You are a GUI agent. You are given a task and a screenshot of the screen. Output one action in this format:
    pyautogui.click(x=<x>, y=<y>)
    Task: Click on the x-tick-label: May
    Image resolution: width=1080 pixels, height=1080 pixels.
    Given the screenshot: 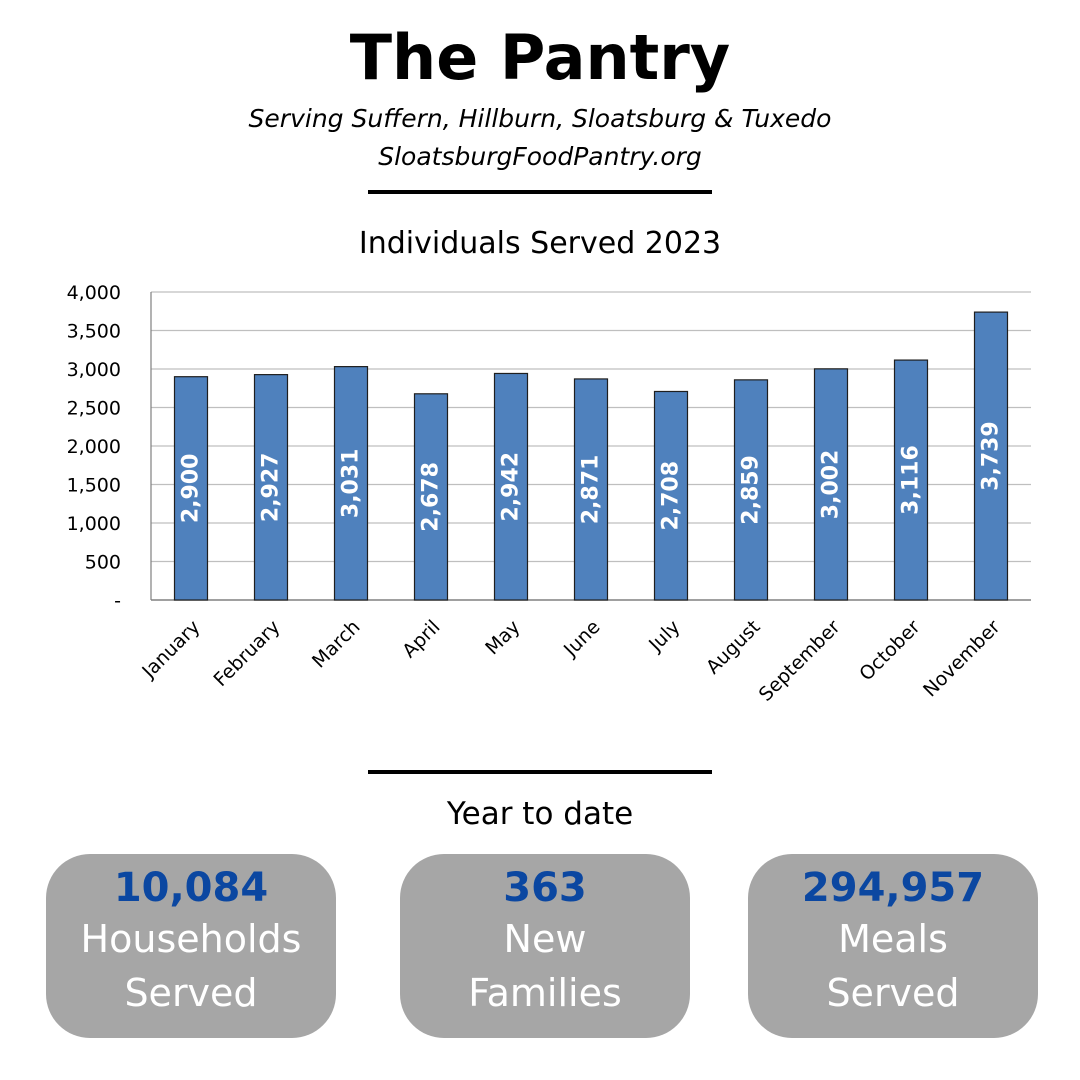 What is the action you would take?
    pyautogui.click(x=502, y=637)
    